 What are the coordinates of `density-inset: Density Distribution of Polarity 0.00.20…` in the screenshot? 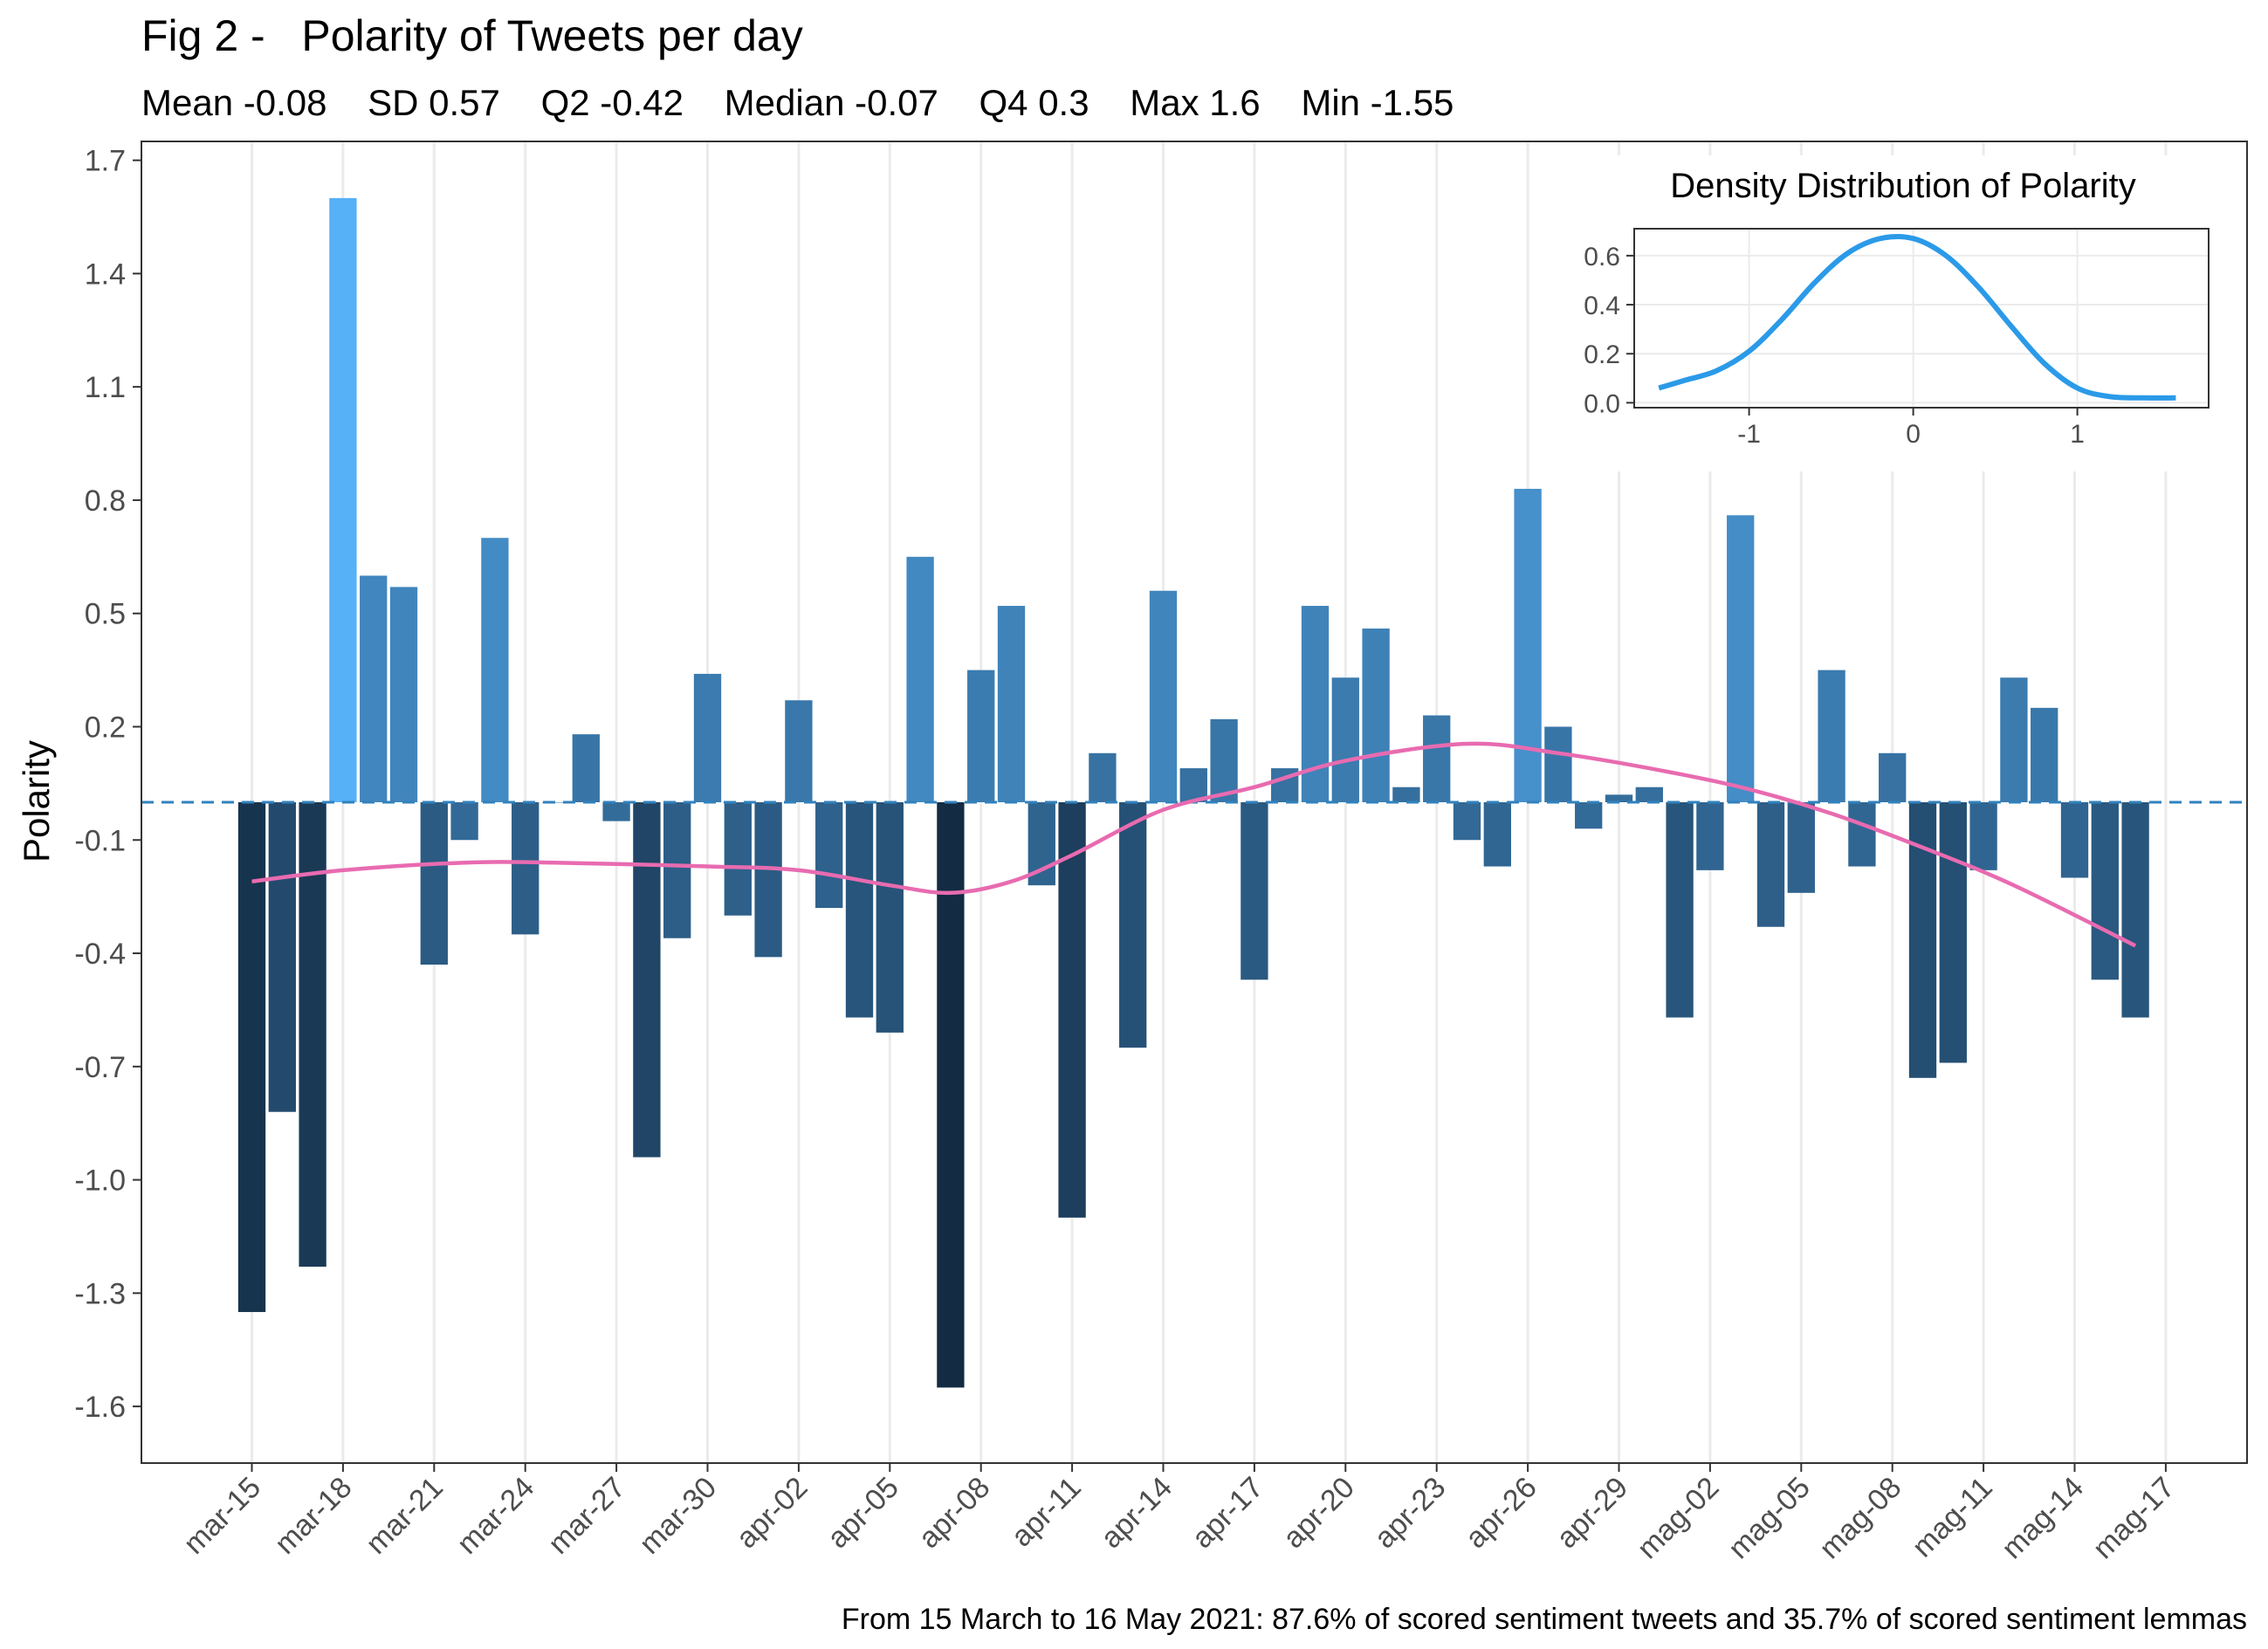 It's located at (1871, 313).